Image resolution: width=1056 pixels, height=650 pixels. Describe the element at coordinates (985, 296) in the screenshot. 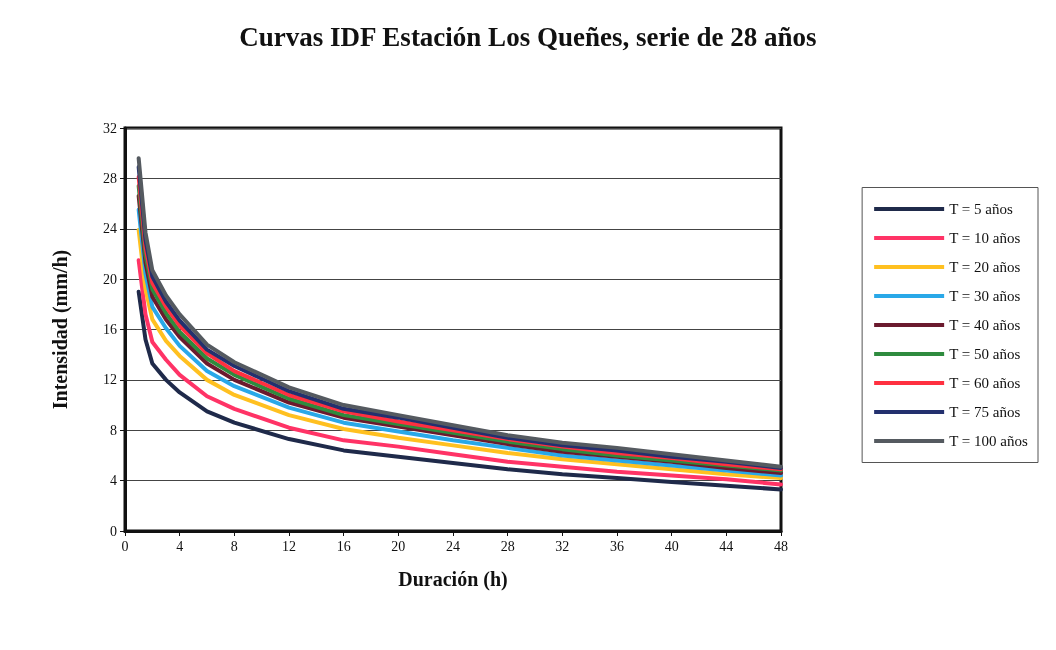

I see `legend-label: T = 30 años` at that location.